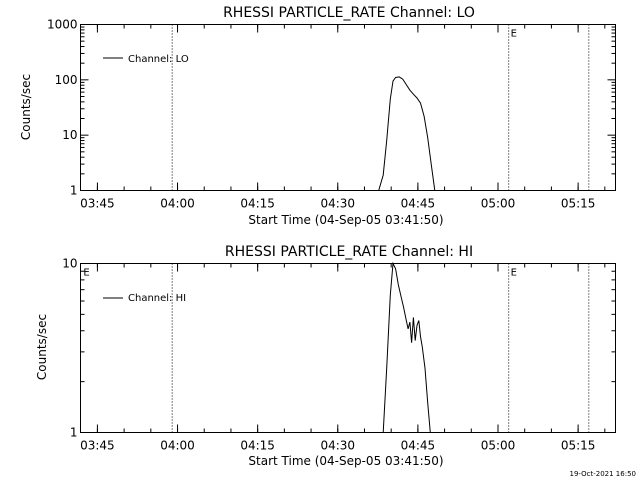 The image size is (640, 480). I want to click on y-tick-label-hi: 10, so click(69, 264).